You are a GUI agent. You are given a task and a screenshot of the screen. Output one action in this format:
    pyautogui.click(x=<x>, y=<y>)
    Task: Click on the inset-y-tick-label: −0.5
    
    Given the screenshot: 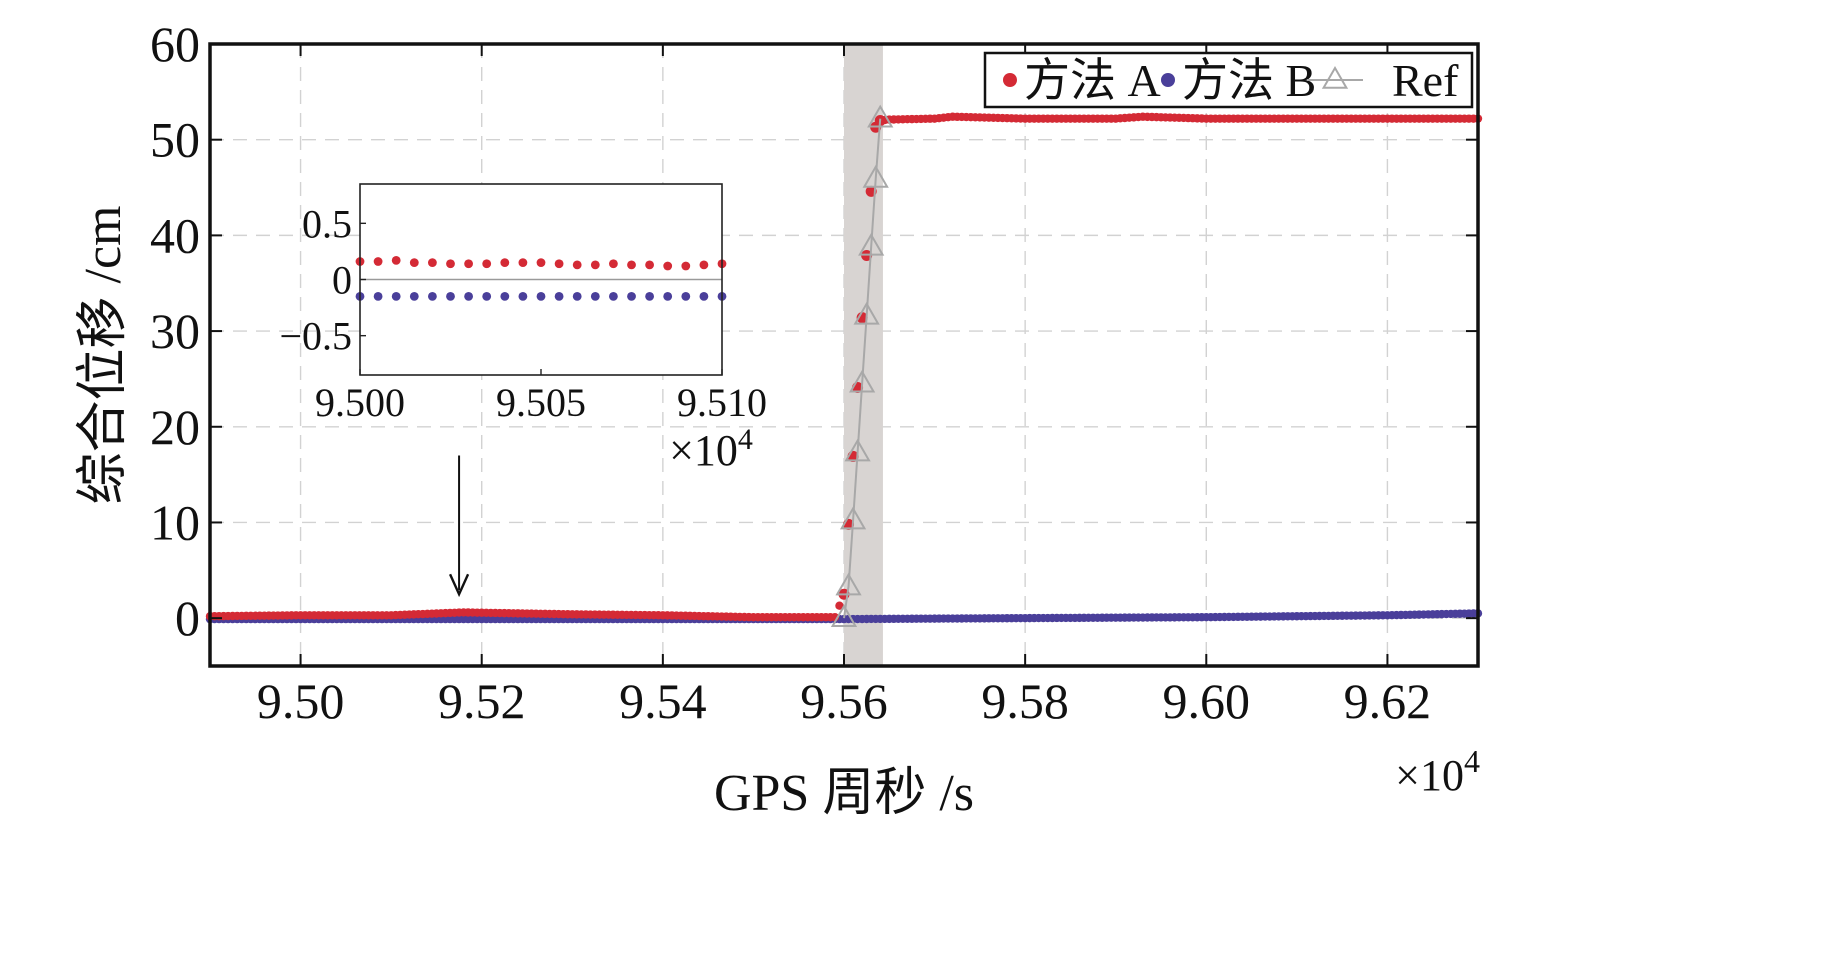 What is the action you would take?
    pyautogui.click(x=315, y=336)
    